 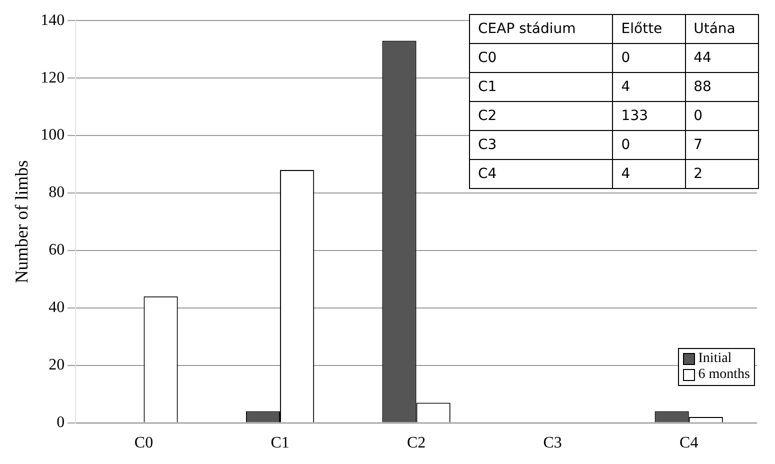 I want to click on y-tick-label: 120, so click(x=52, y=77).